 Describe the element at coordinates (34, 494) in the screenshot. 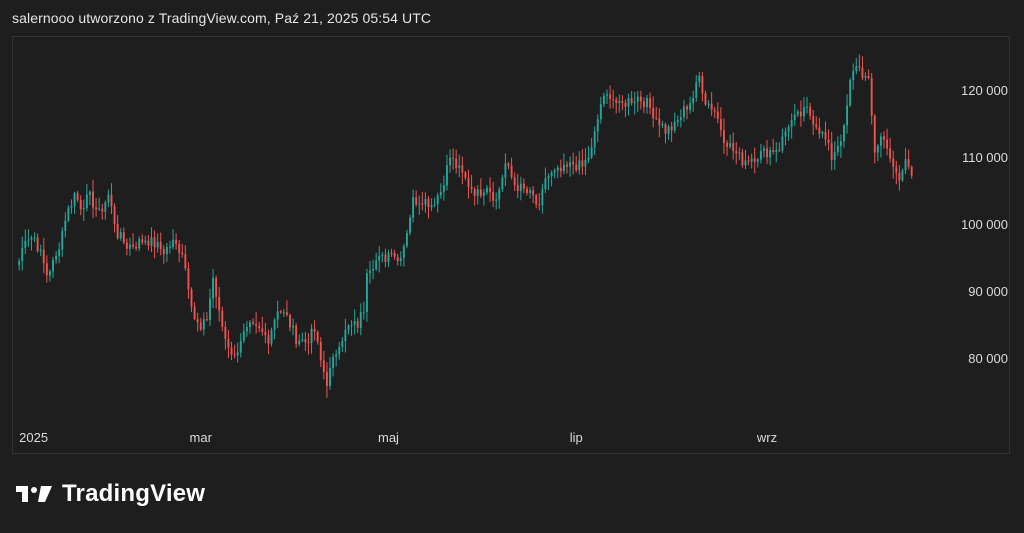

I see `tradingview-logo-icon` at that location.